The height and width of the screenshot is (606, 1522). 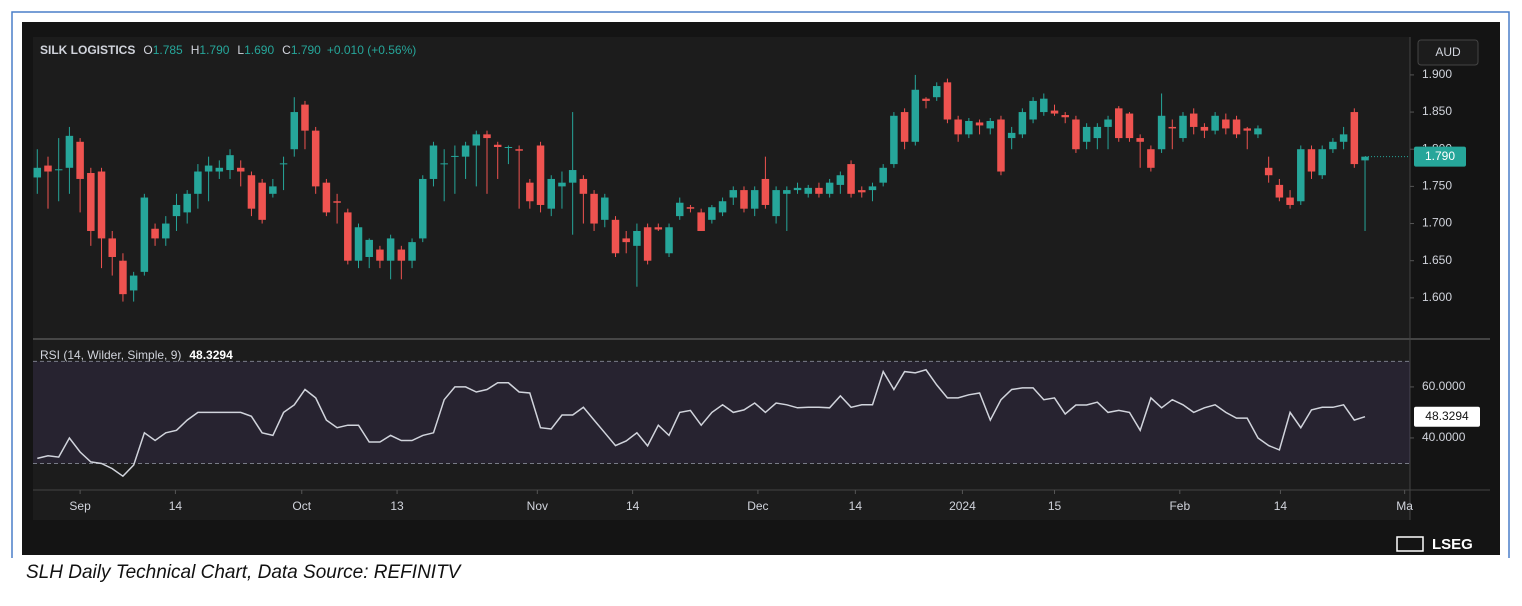 I want to click on legend-change: +0.010 (+0.56%), so click(x=371, y=50).